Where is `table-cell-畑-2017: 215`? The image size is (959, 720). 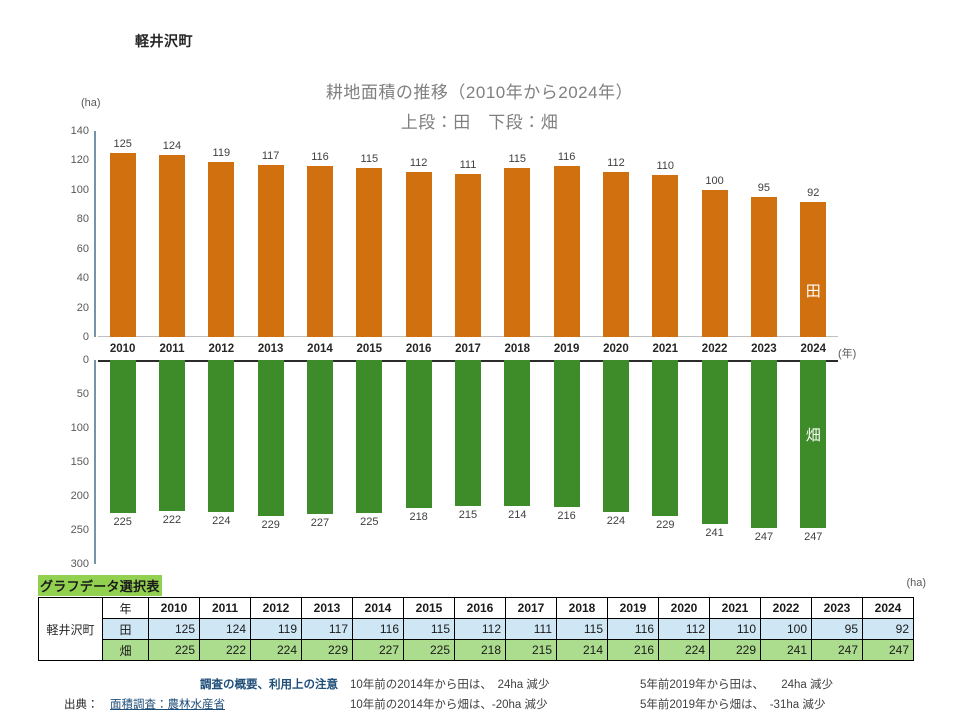 table-cell-畑-2017: 215 is located at coordinates (531, 650).